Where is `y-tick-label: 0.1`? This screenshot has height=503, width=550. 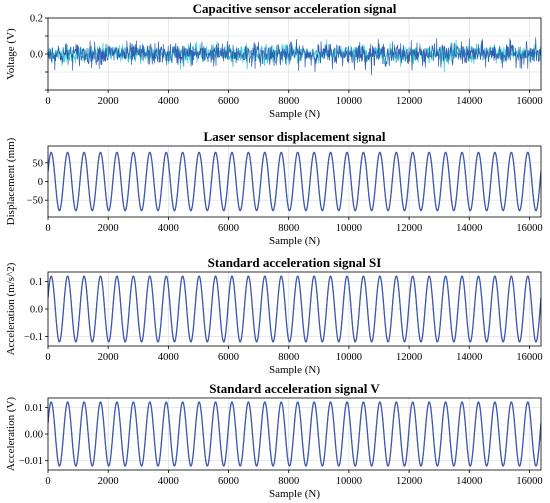
y-tick-label: 0.1 is located at coordinates (36, 282).